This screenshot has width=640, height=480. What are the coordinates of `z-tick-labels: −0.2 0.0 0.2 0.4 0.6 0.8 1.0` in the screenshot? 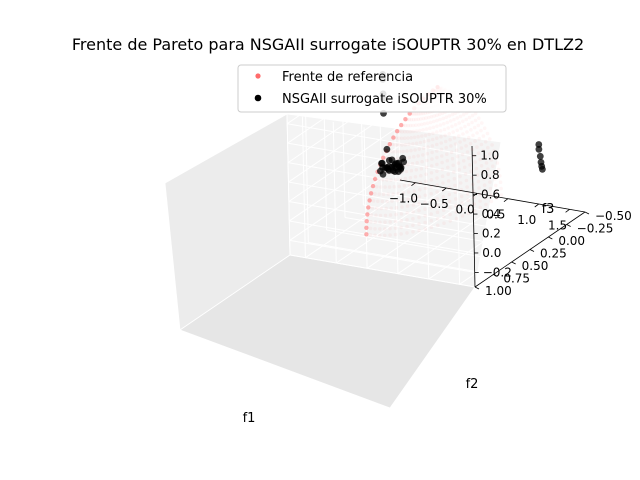 It's located at (492, 214).